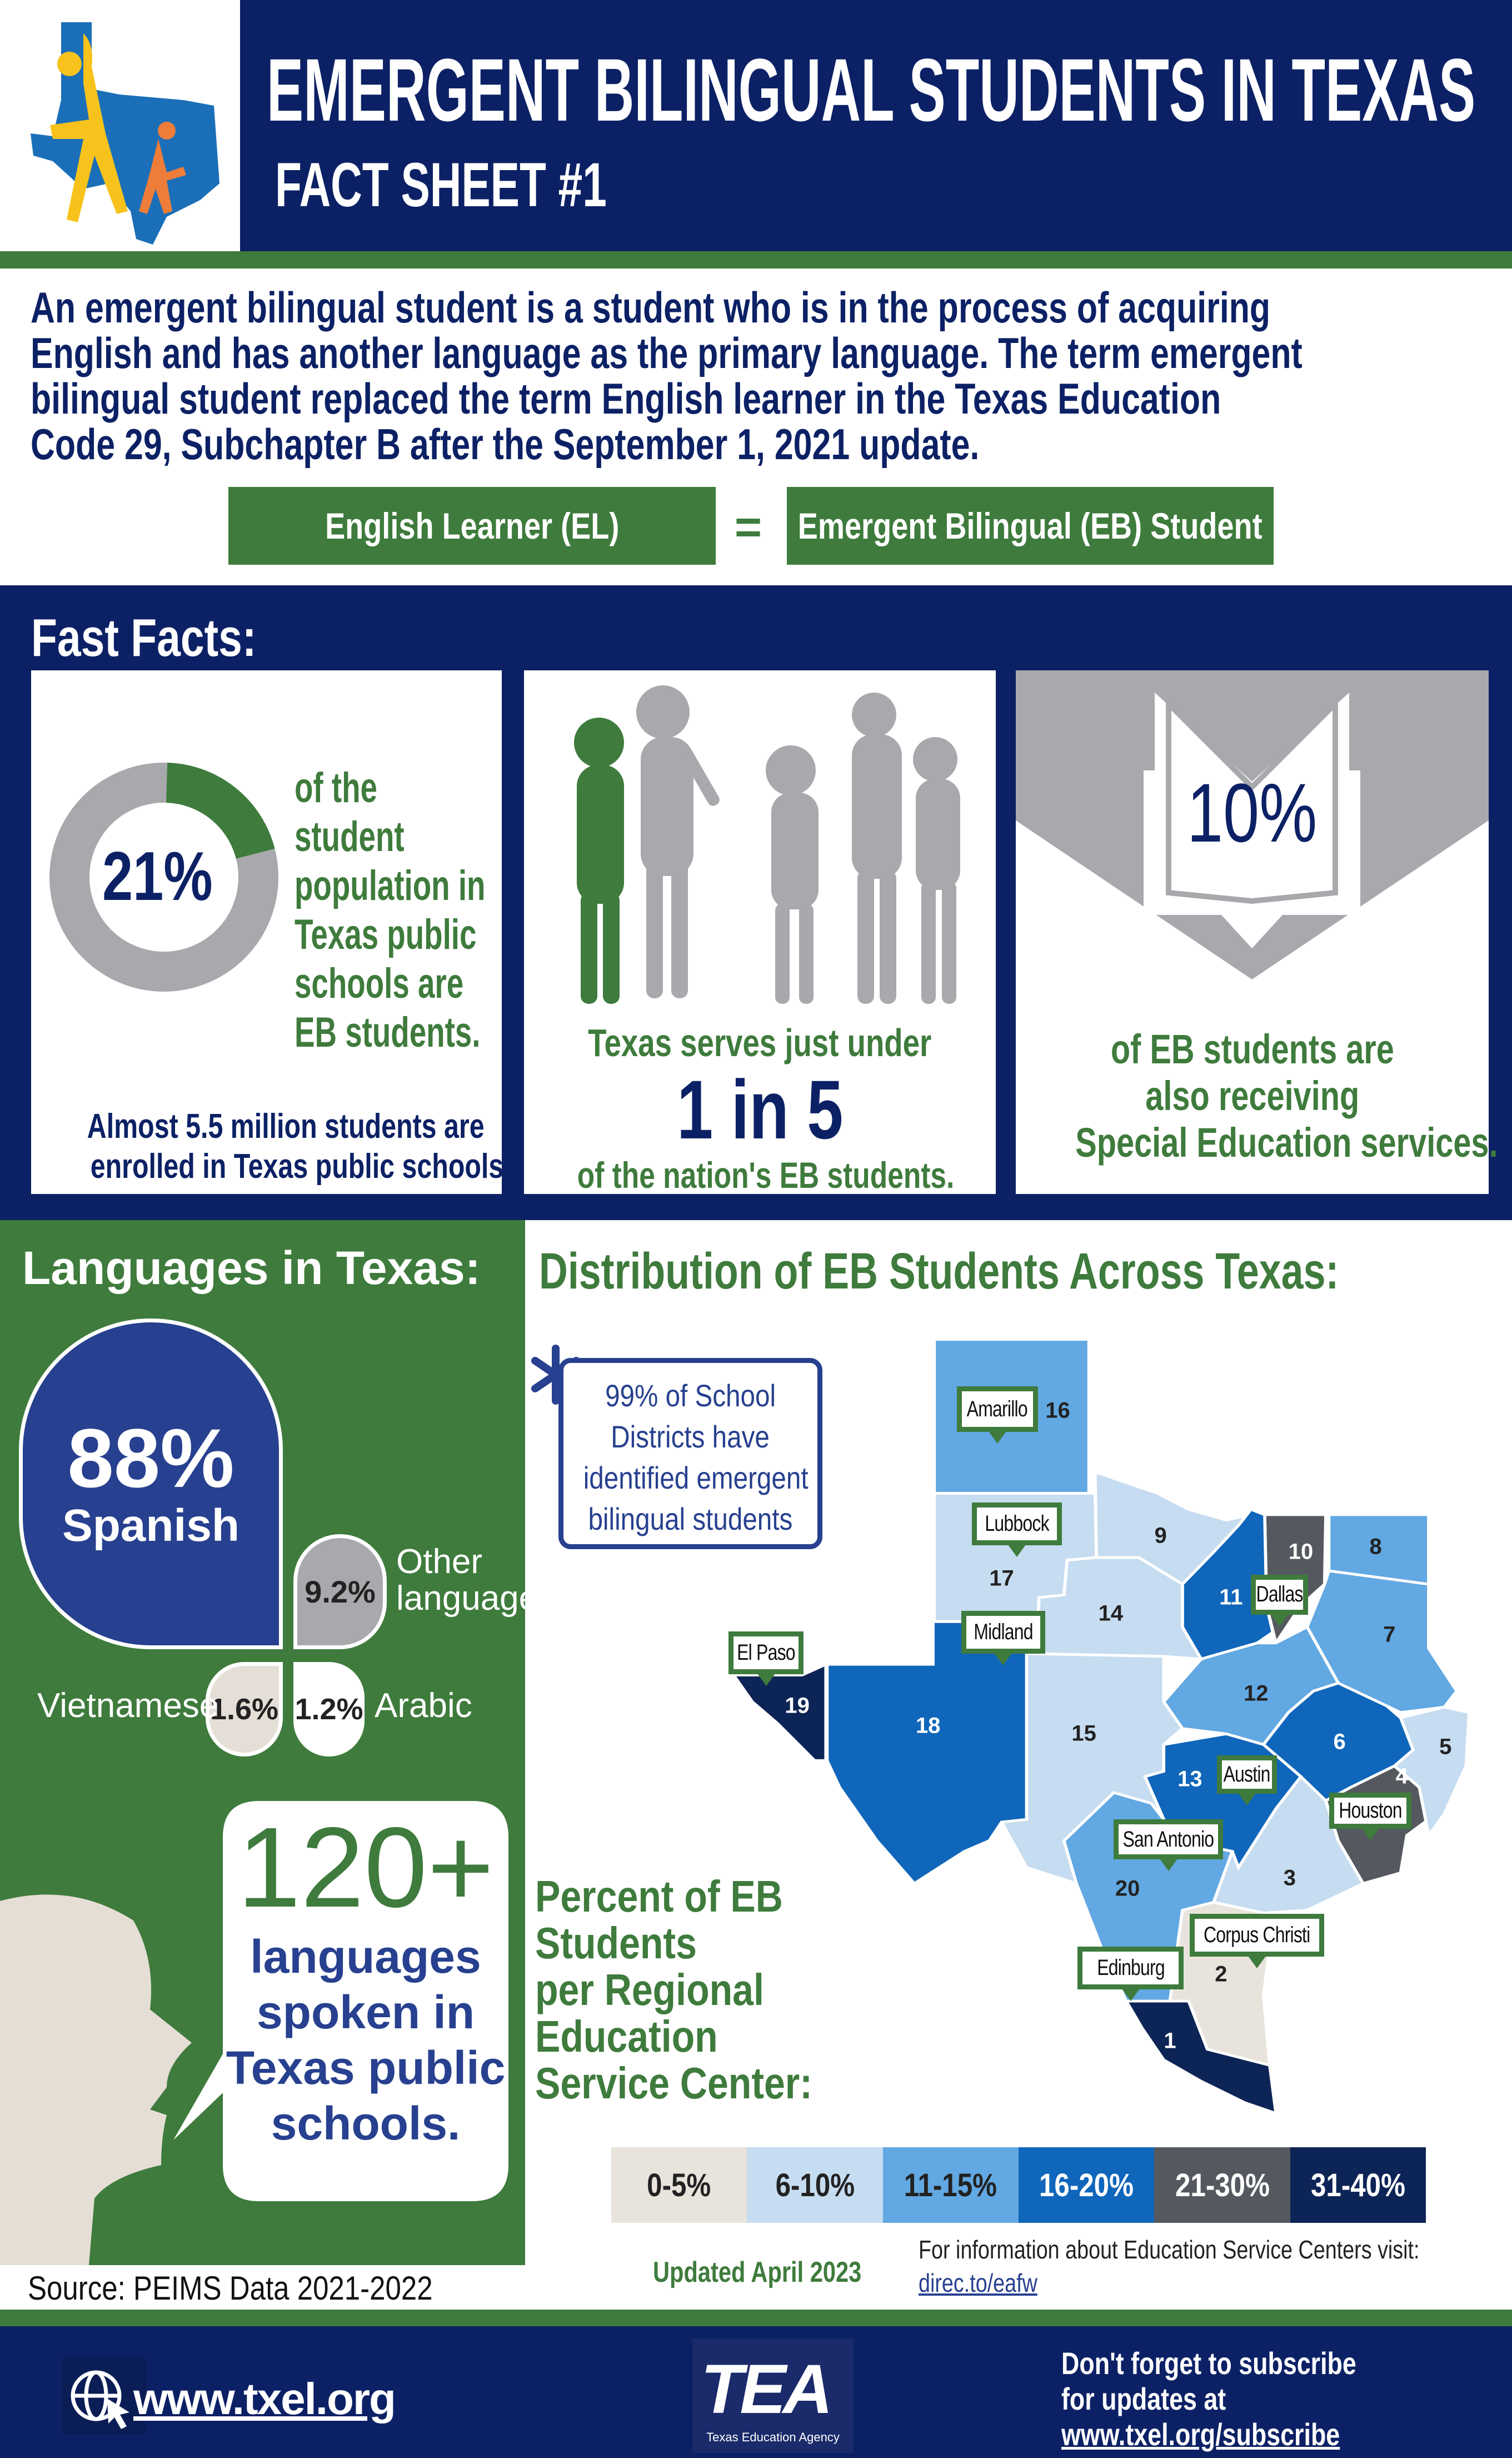  What do you see at coordinates (690, 1395) in the screenshot?
I see `text-line: 99% of School` at bounding box center [690, 1395].